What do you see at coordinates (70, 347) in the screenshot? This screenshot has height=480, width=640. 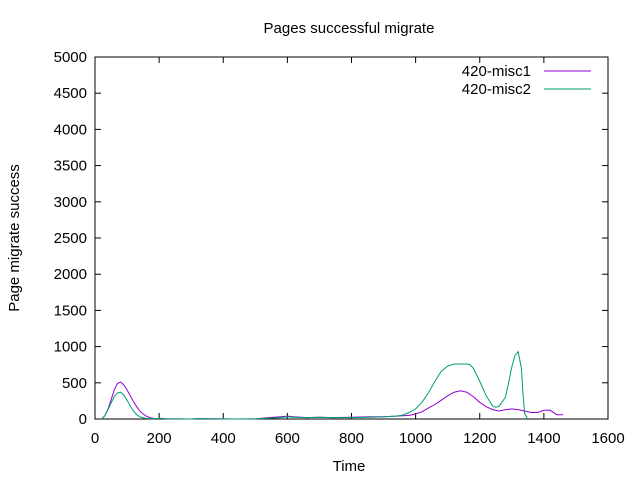 I see `y-tick-label: 1000` at bounding box center [70, 347].